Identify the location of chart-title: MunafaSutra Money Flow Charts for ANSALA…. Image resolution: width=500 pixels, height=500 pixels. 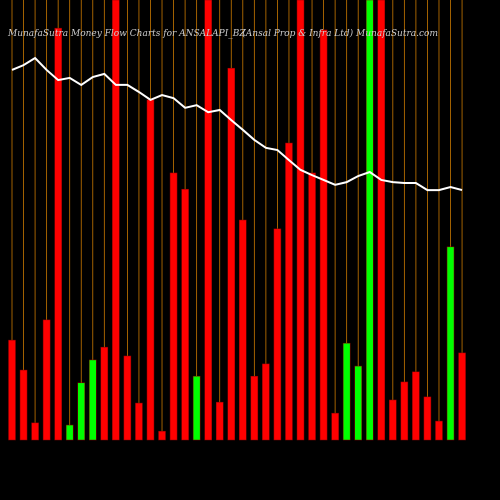
(126, 34).